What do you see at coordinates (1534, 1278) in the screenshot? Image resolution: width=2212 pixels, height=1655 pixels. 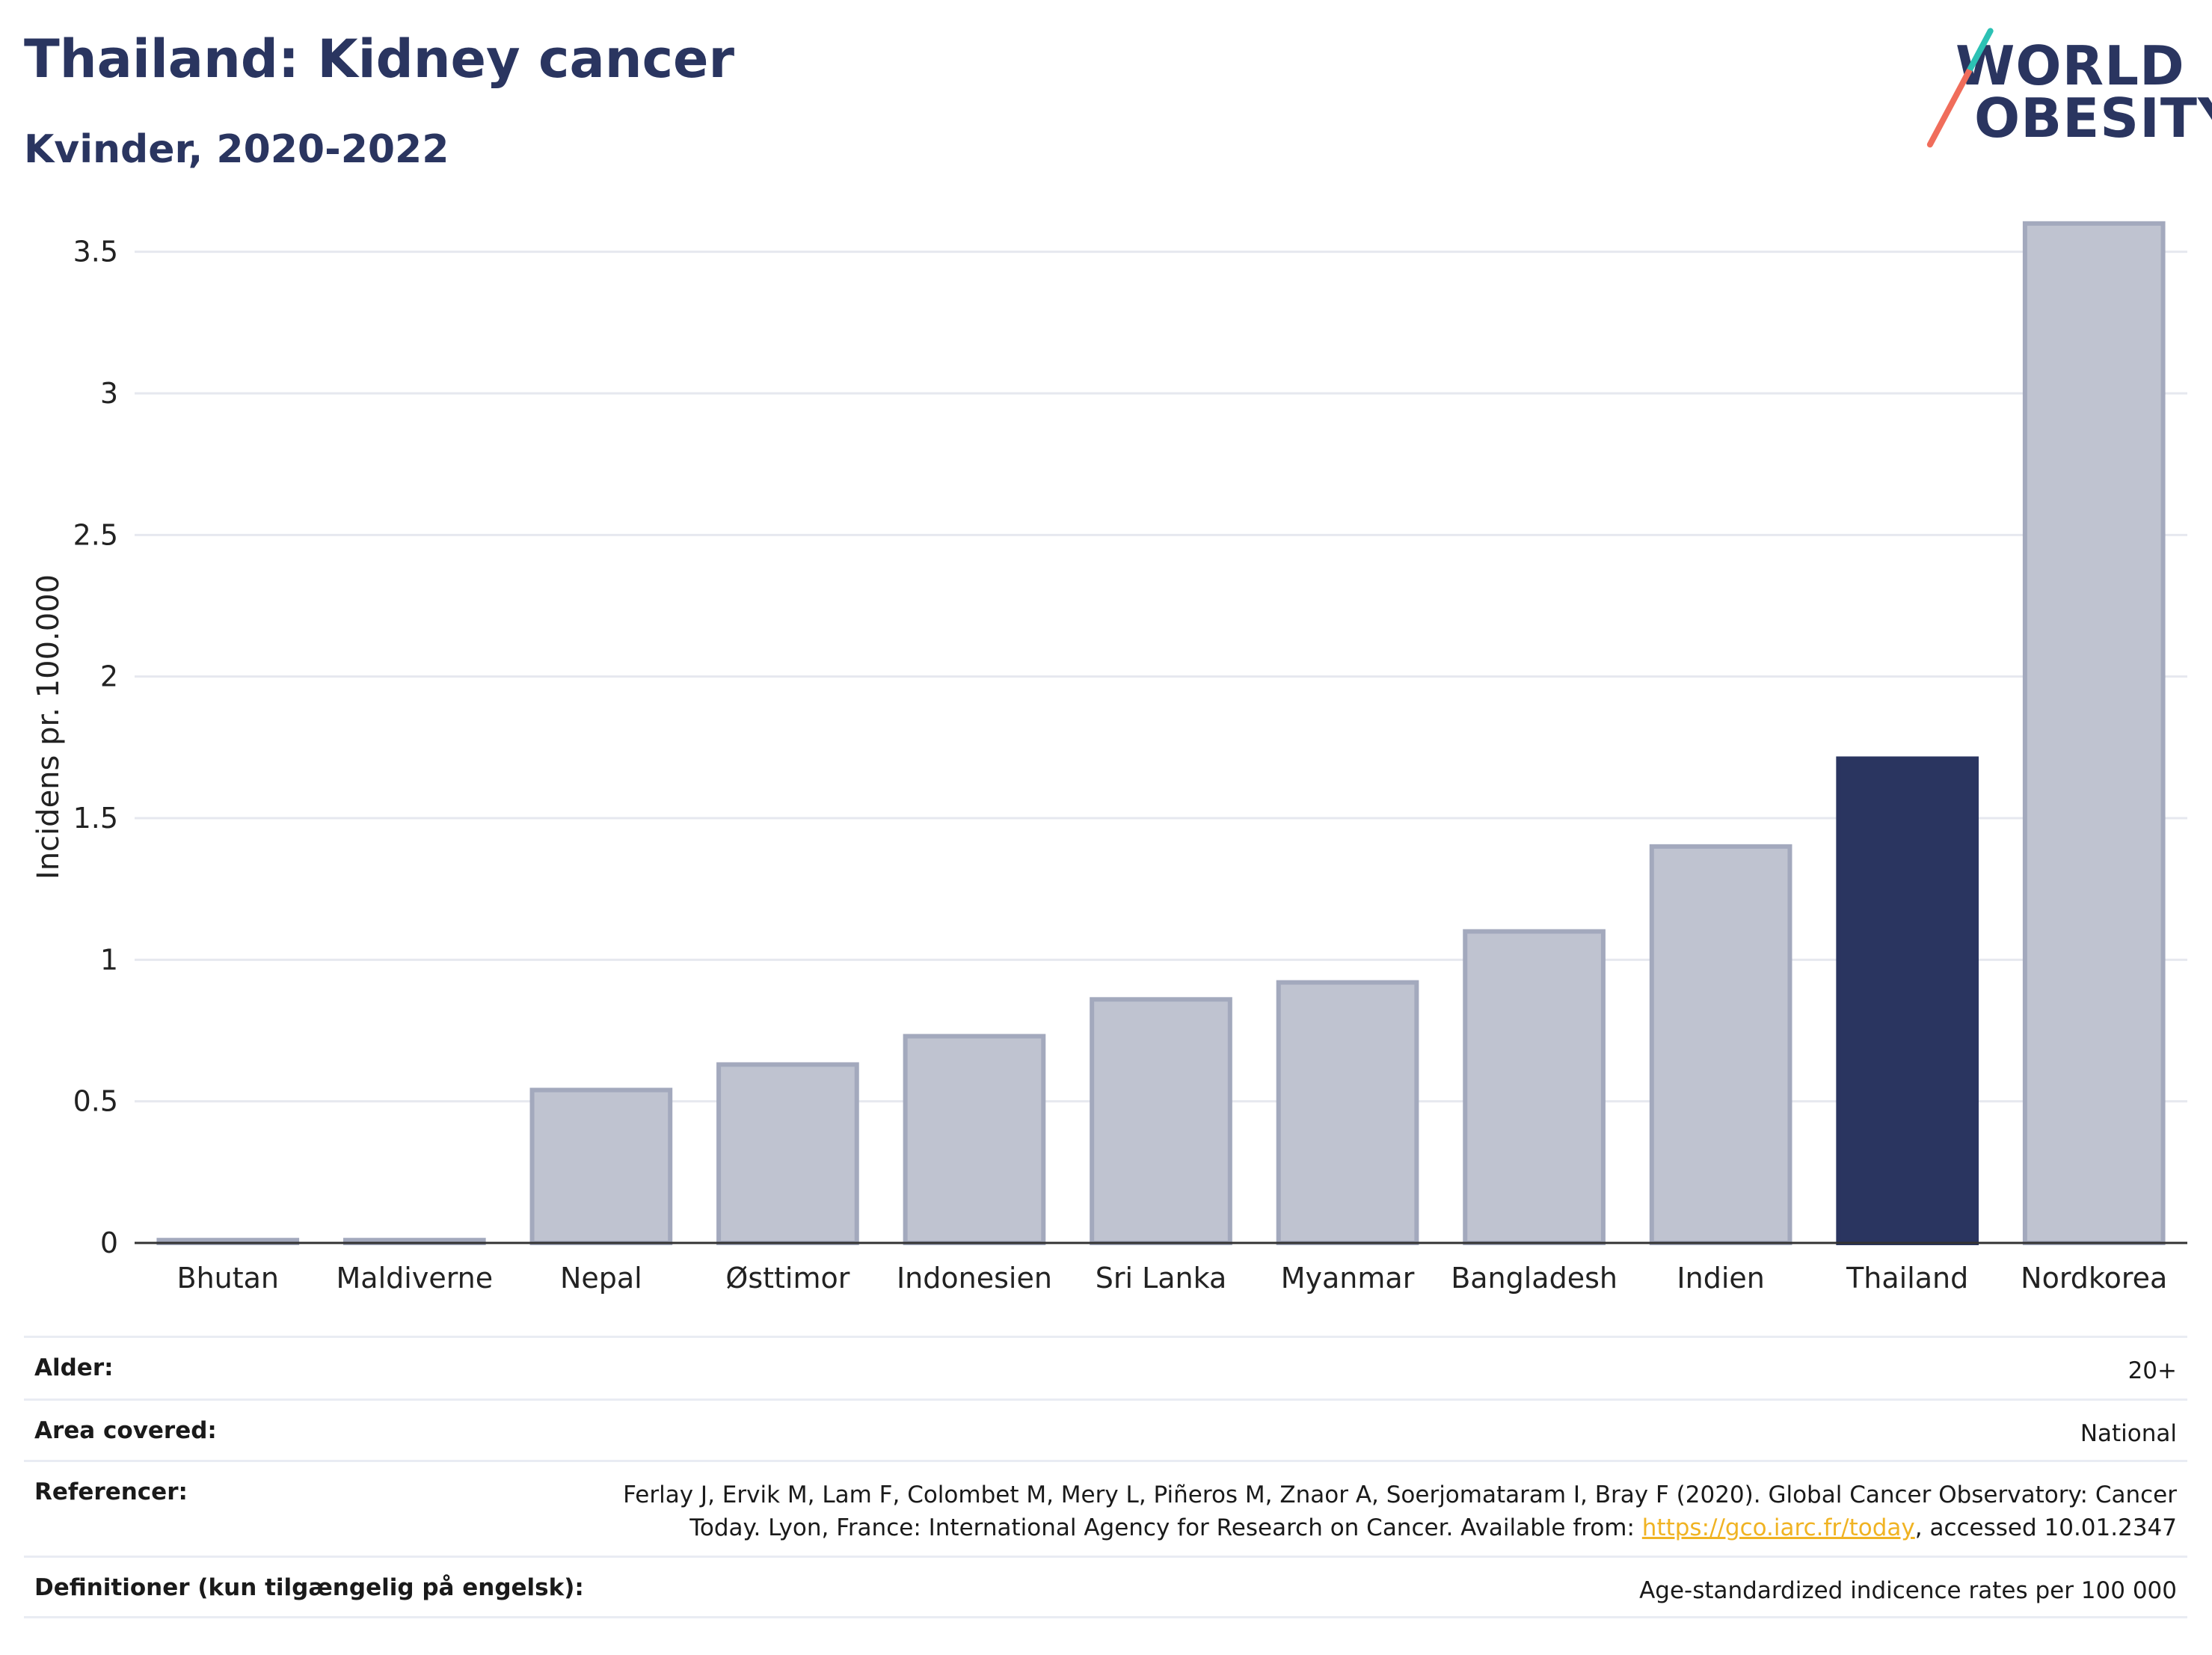 I see `x-category-label: Bangladesh` at bounding box center [1534, 1278].